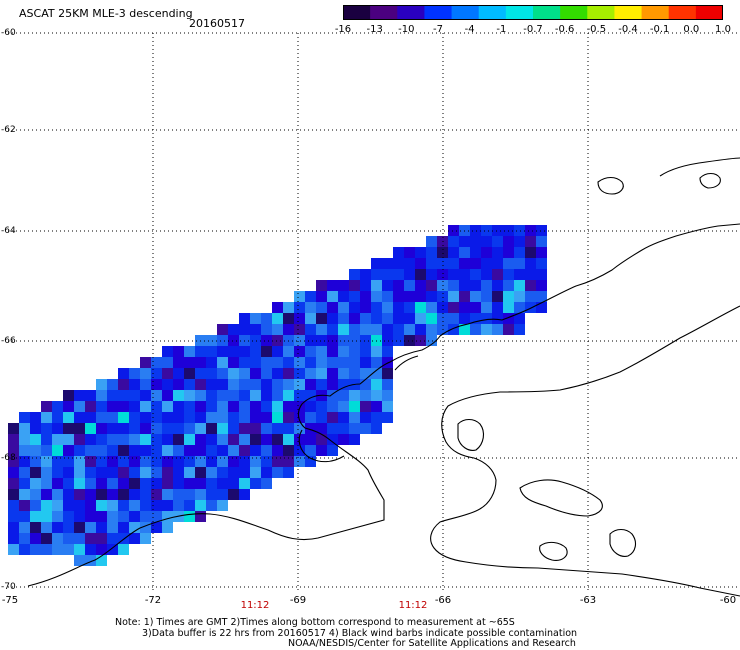 Image resolution: width=740 pixels, height=650 pixels. Describe the element at coordinates (255, 605) in the screenshot. I see `time-label-1: 11:12` at that location.